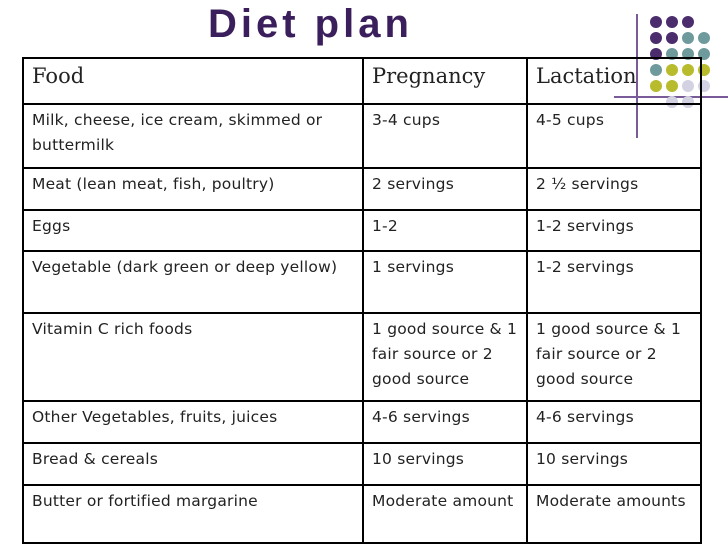  What do you see at coordinates (614, 422) in the screenshot?
I see `cell-lactation: 4-6 servings` at bounding box center [614, 422].